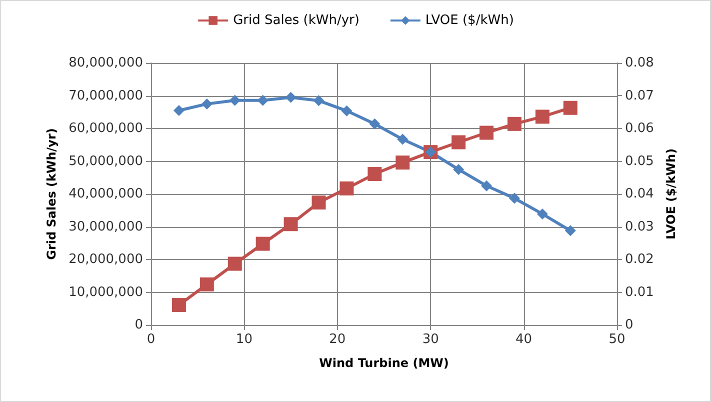 The width and height of the screenshot is (711, 402). Describe the element at coordinates (629, 325) in the screenshot. I see `y2-tick-label: 0` at that location.